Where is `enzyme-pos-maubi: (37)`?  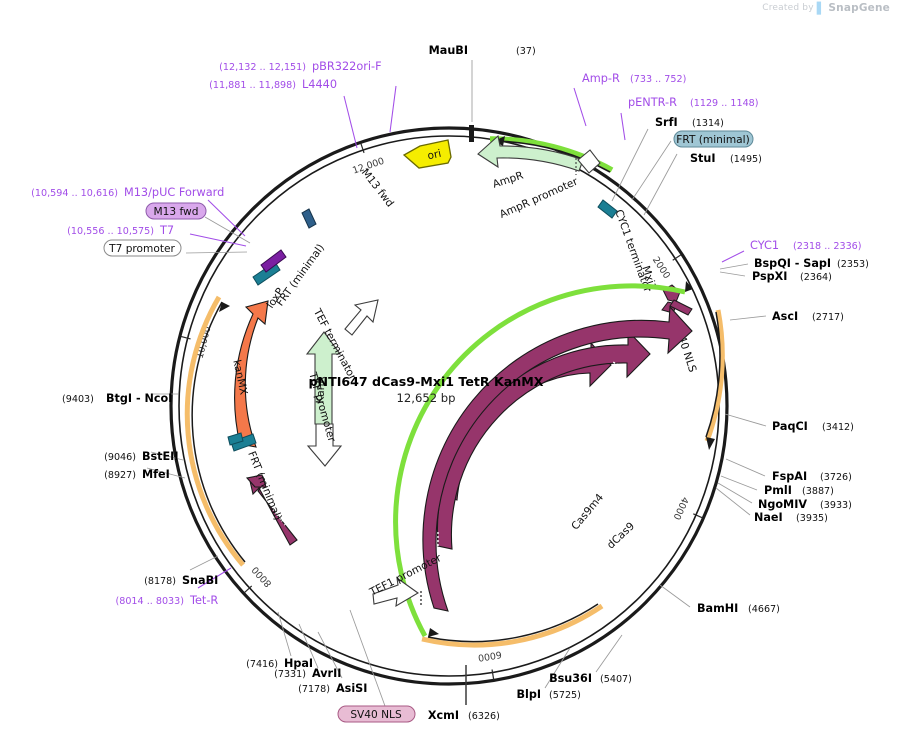
enzyme-pos-maubi: (37) is located at coordinates (526, 51).